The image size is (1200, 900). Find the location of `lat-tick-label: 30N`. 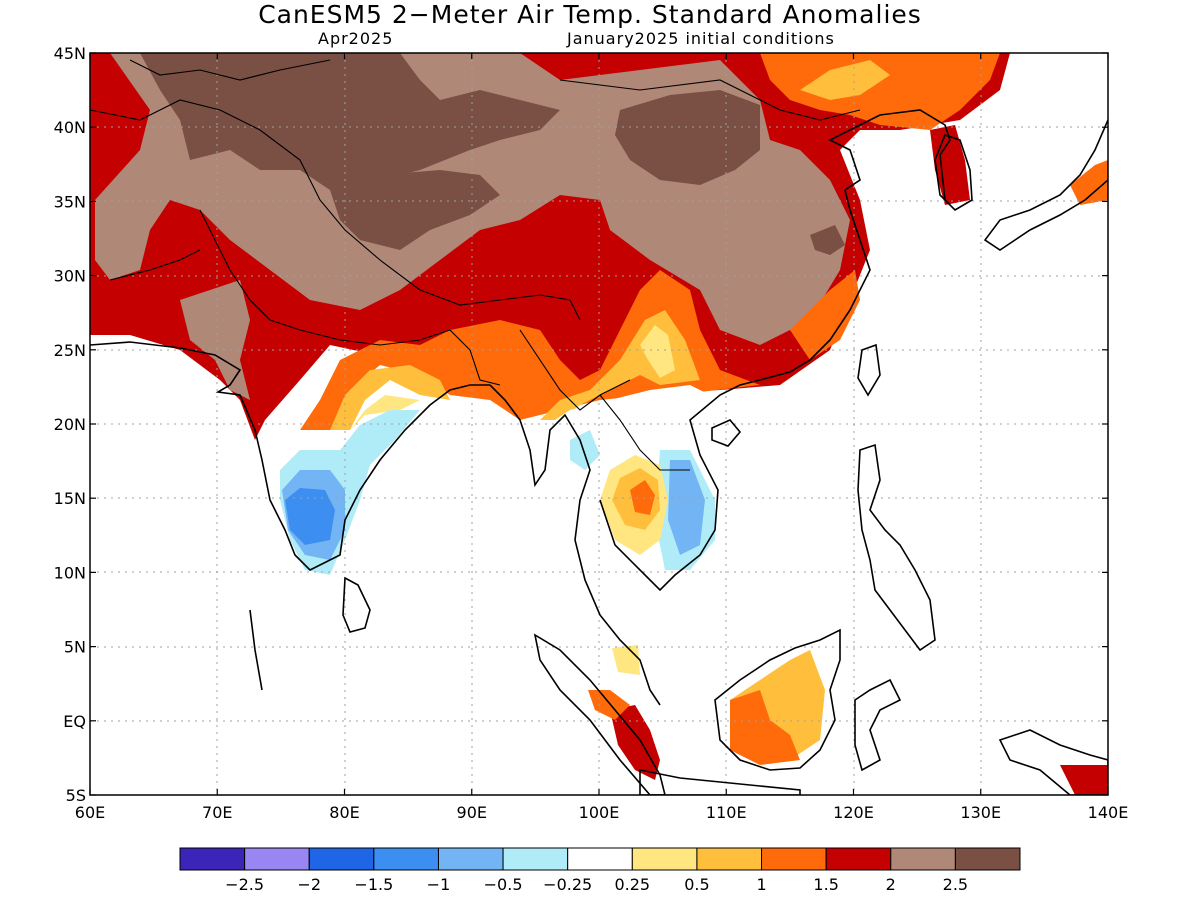

lat-tick-label: 30N is located at coordinates (70, 276).